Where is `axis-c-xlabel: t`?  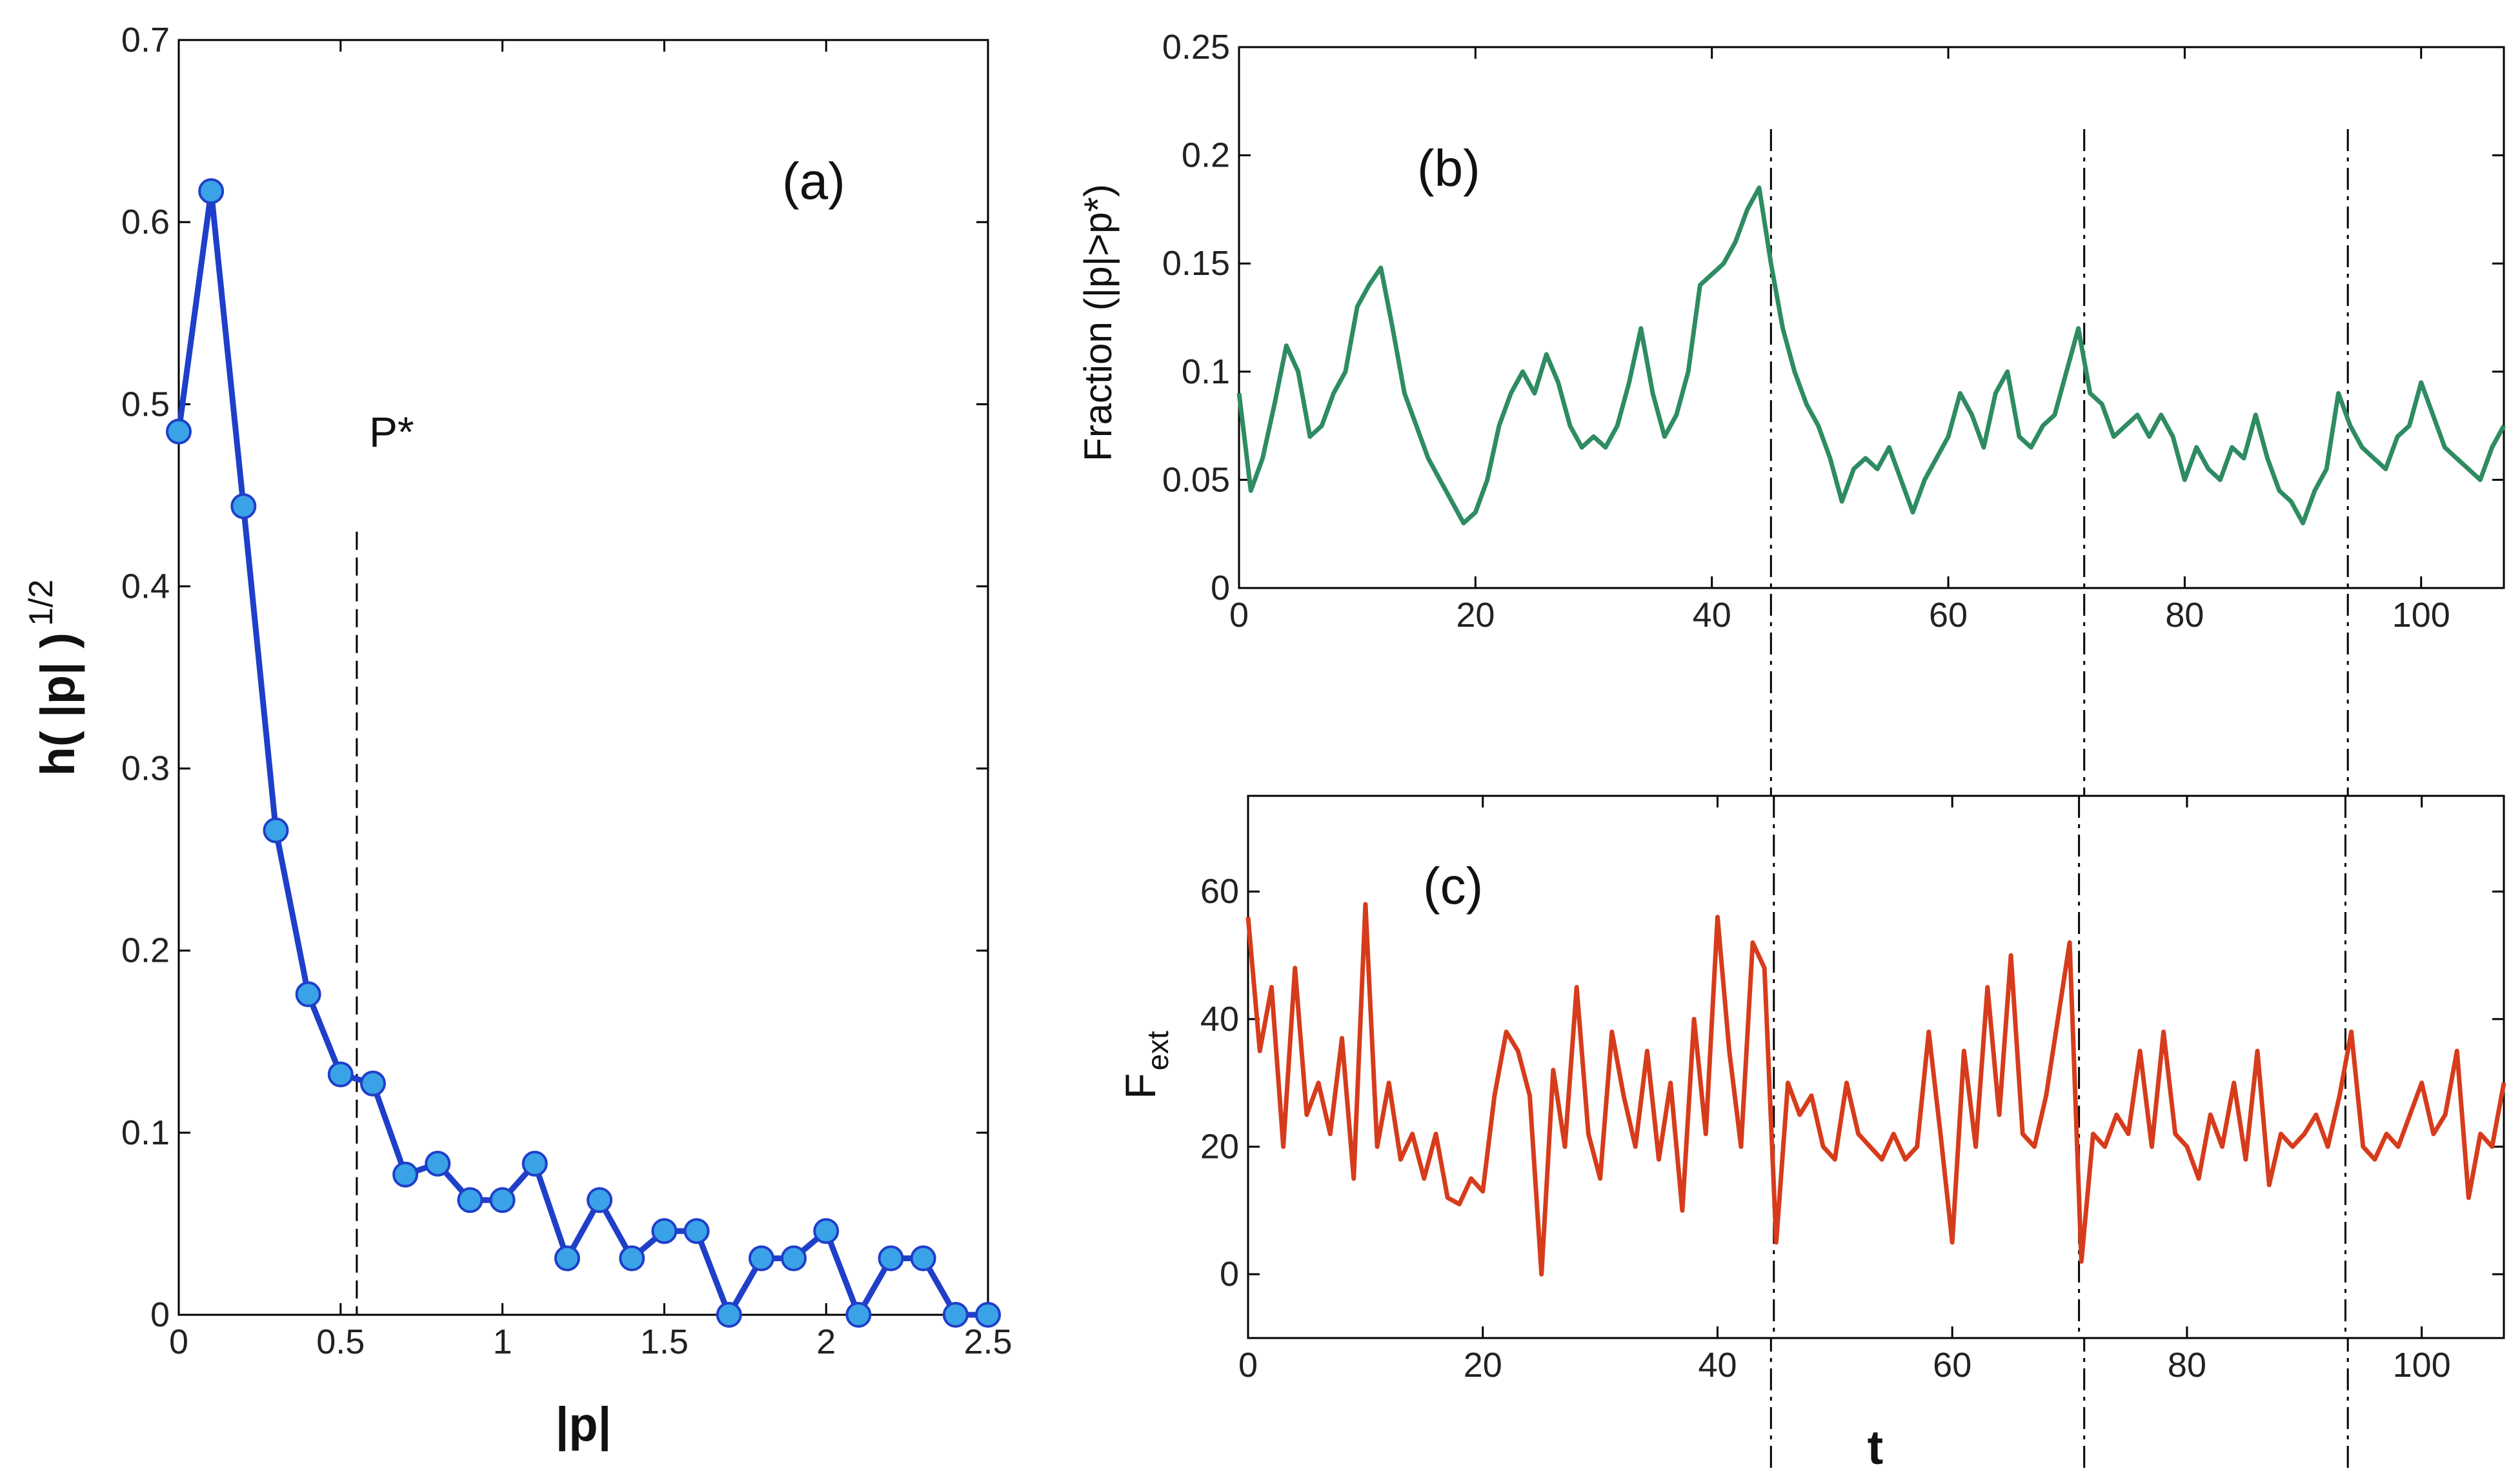
axis-c-xlabel: t is located at coordinates (1876, 1446).